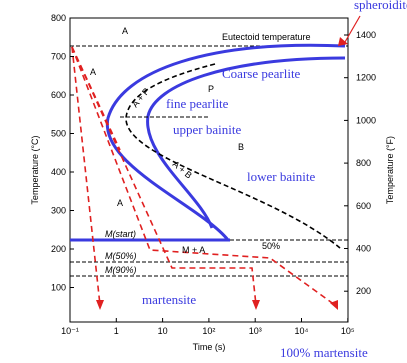 The image size is (407, 363). I want to click on y-tick-label: 700, so click(58, 57).